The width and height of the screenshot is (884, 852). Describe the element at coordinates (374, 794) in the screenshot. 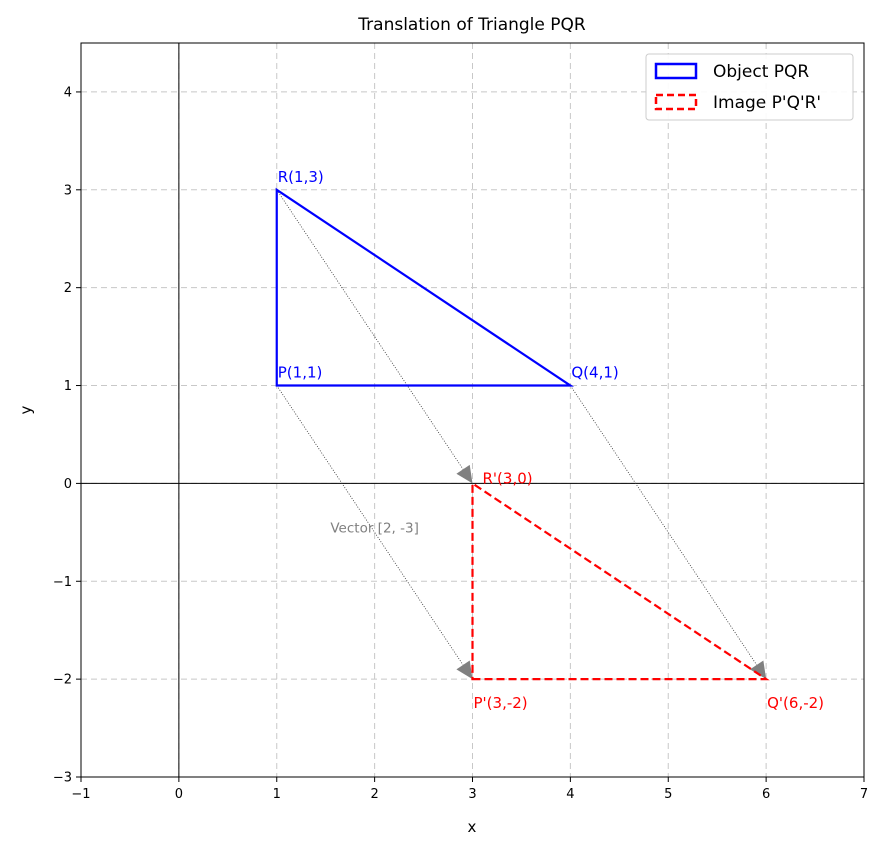

I see `x-tick-label: 2` at that location.